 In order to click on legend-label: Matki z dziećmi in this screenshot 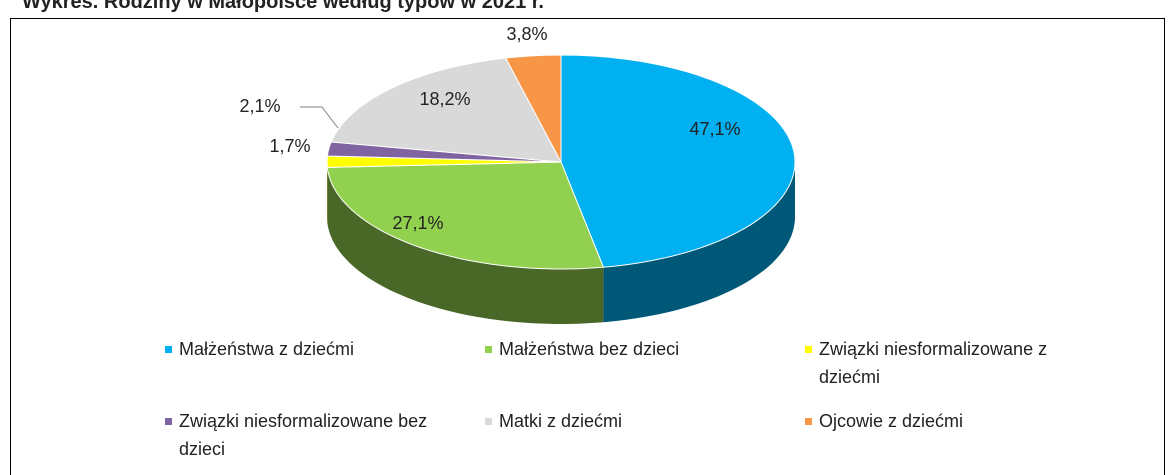, I will do `click(561, 421)`.